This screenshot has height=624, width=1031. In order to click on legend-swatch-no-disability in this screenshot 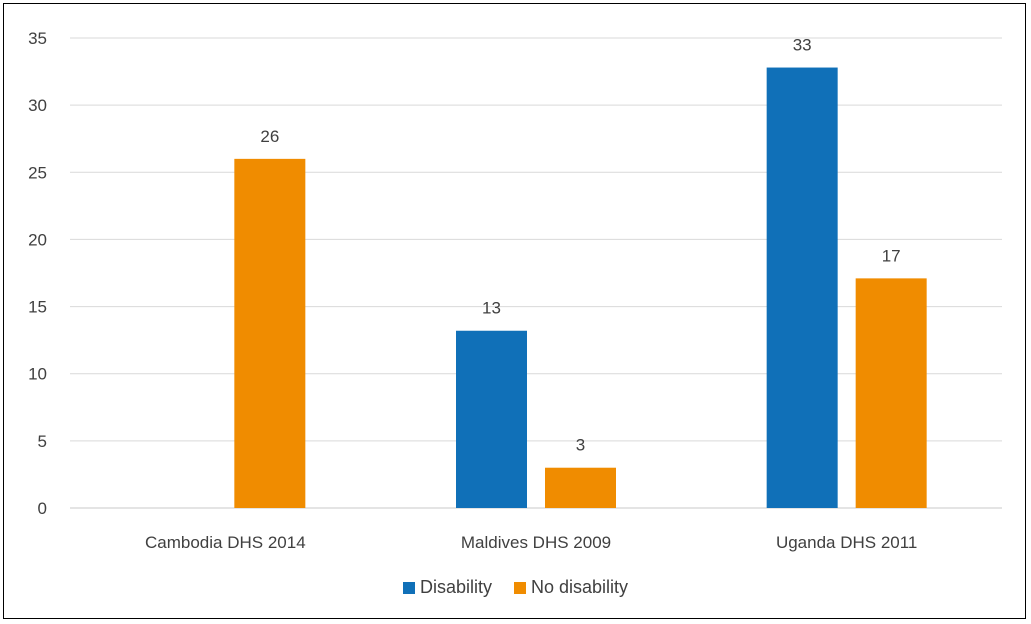, I will do `click(519, 587)`.